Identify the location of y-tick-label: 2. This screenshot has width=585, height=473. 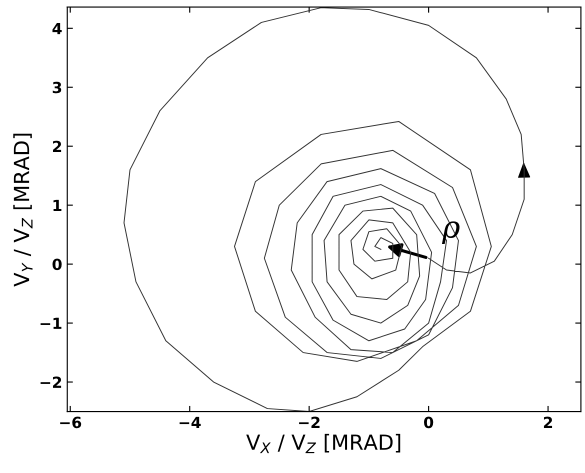
(57, 146).